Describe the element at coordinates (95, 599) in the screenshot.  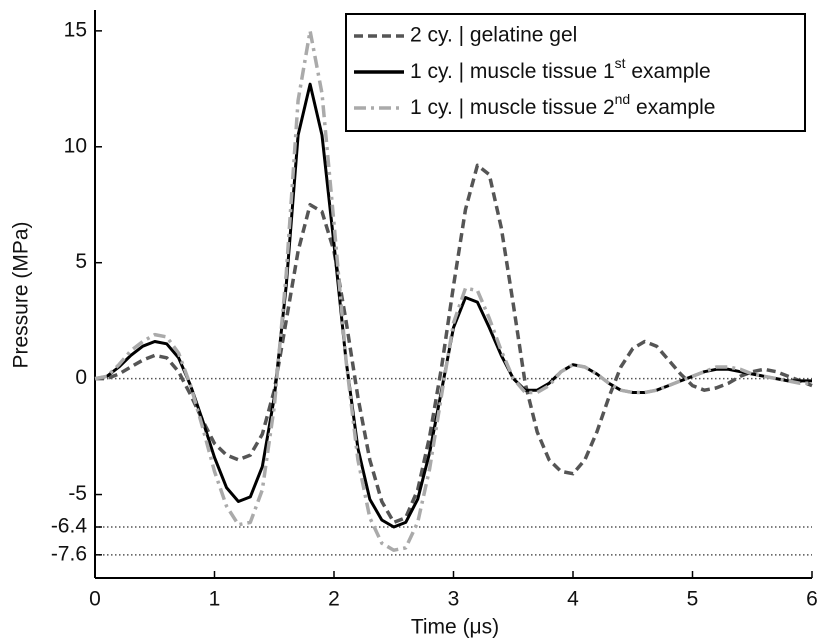
I see `x-tick-label: 0` at that location.